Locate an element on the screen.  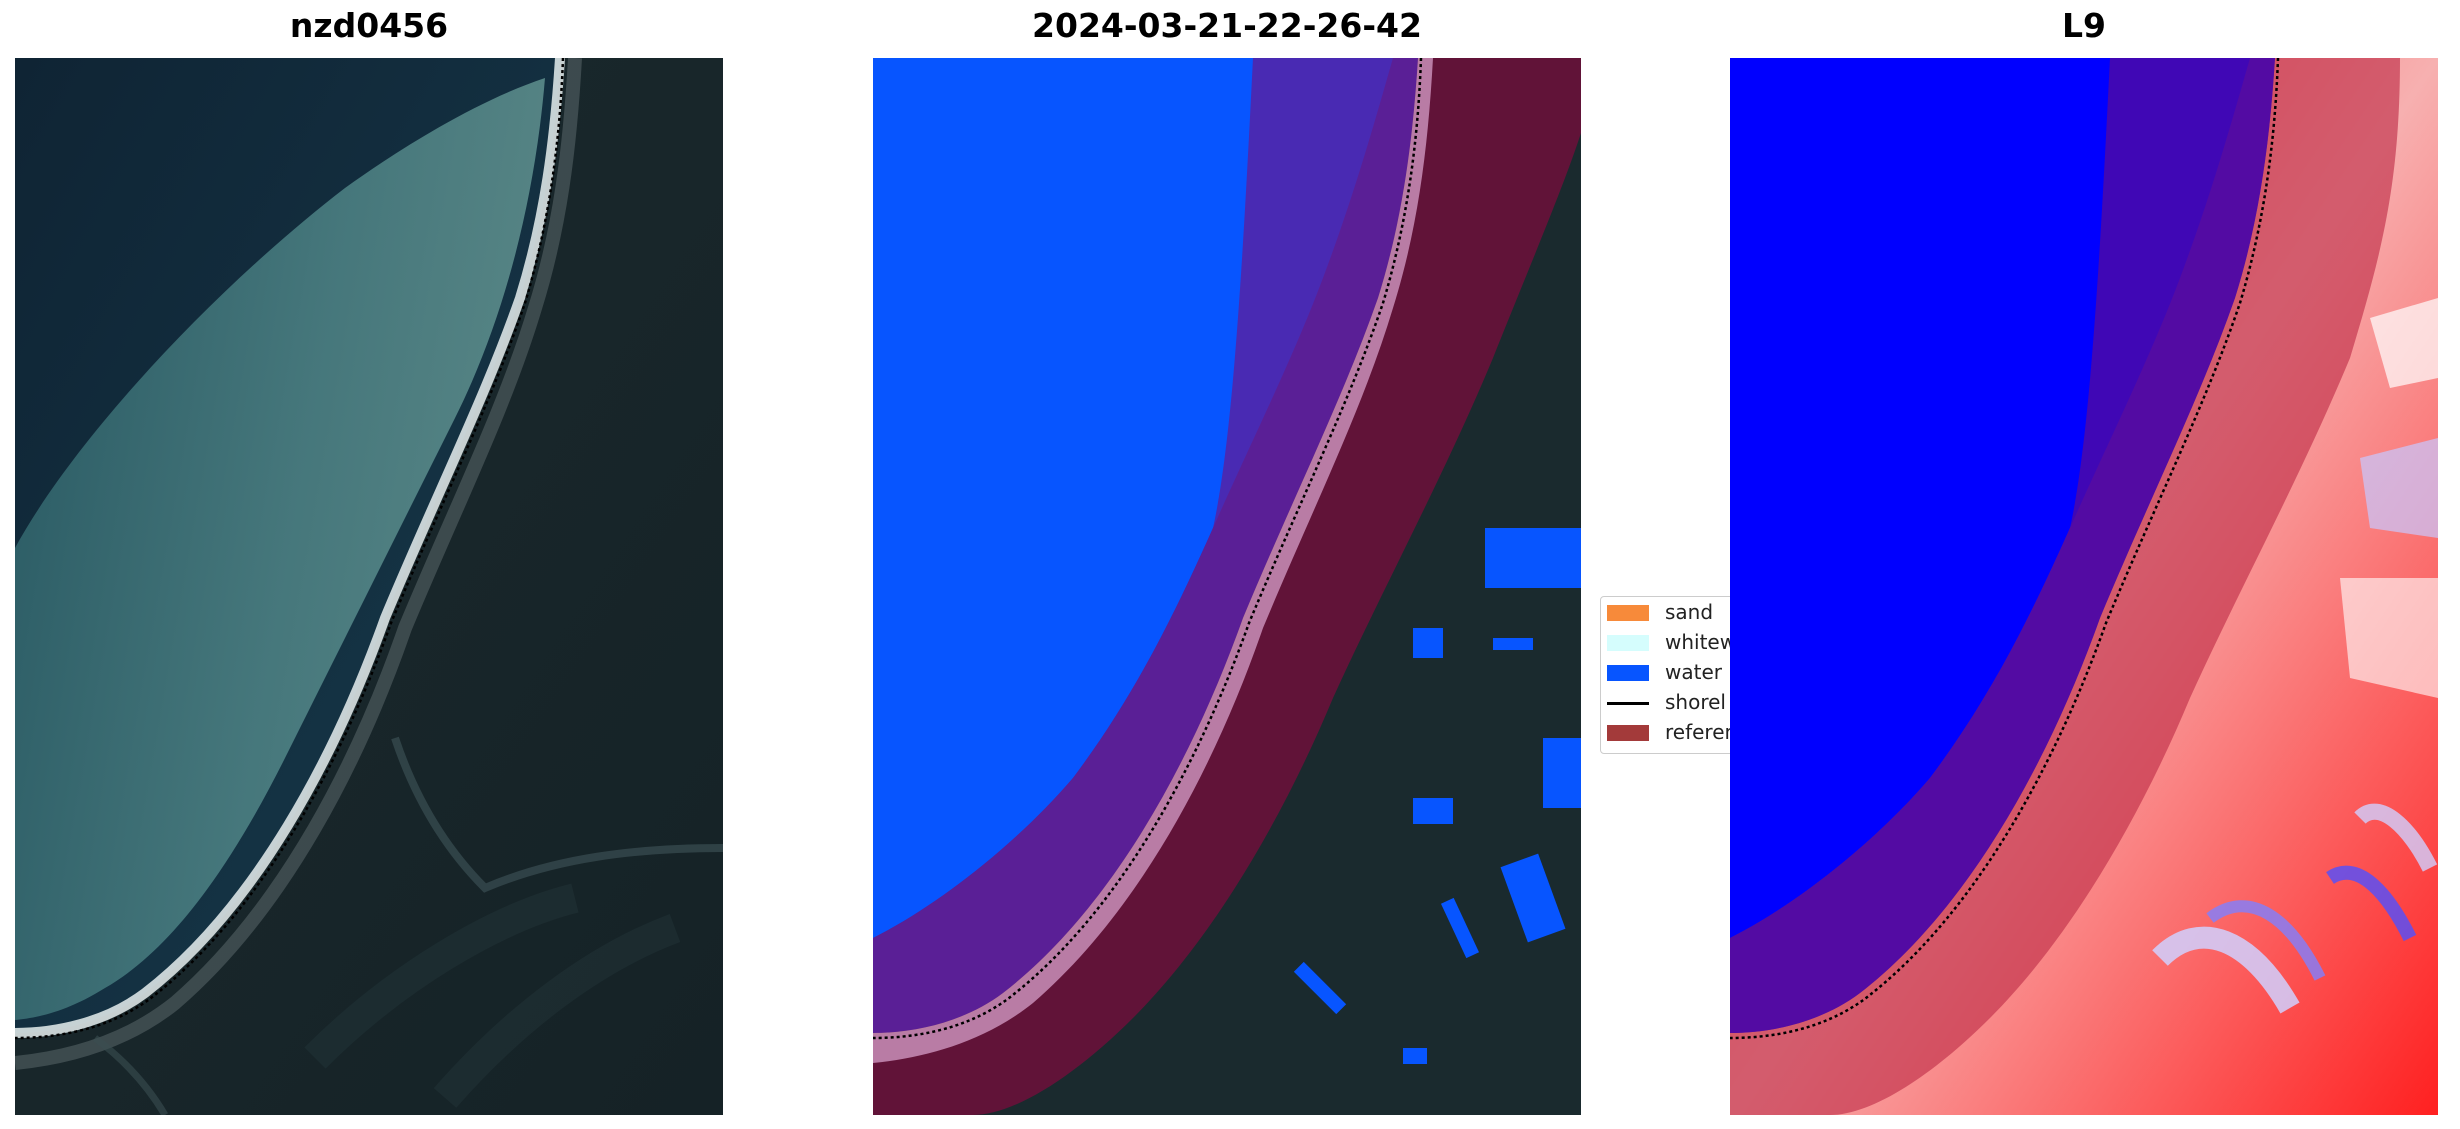
legend-label: sand is located at coordinates (1689, 612).